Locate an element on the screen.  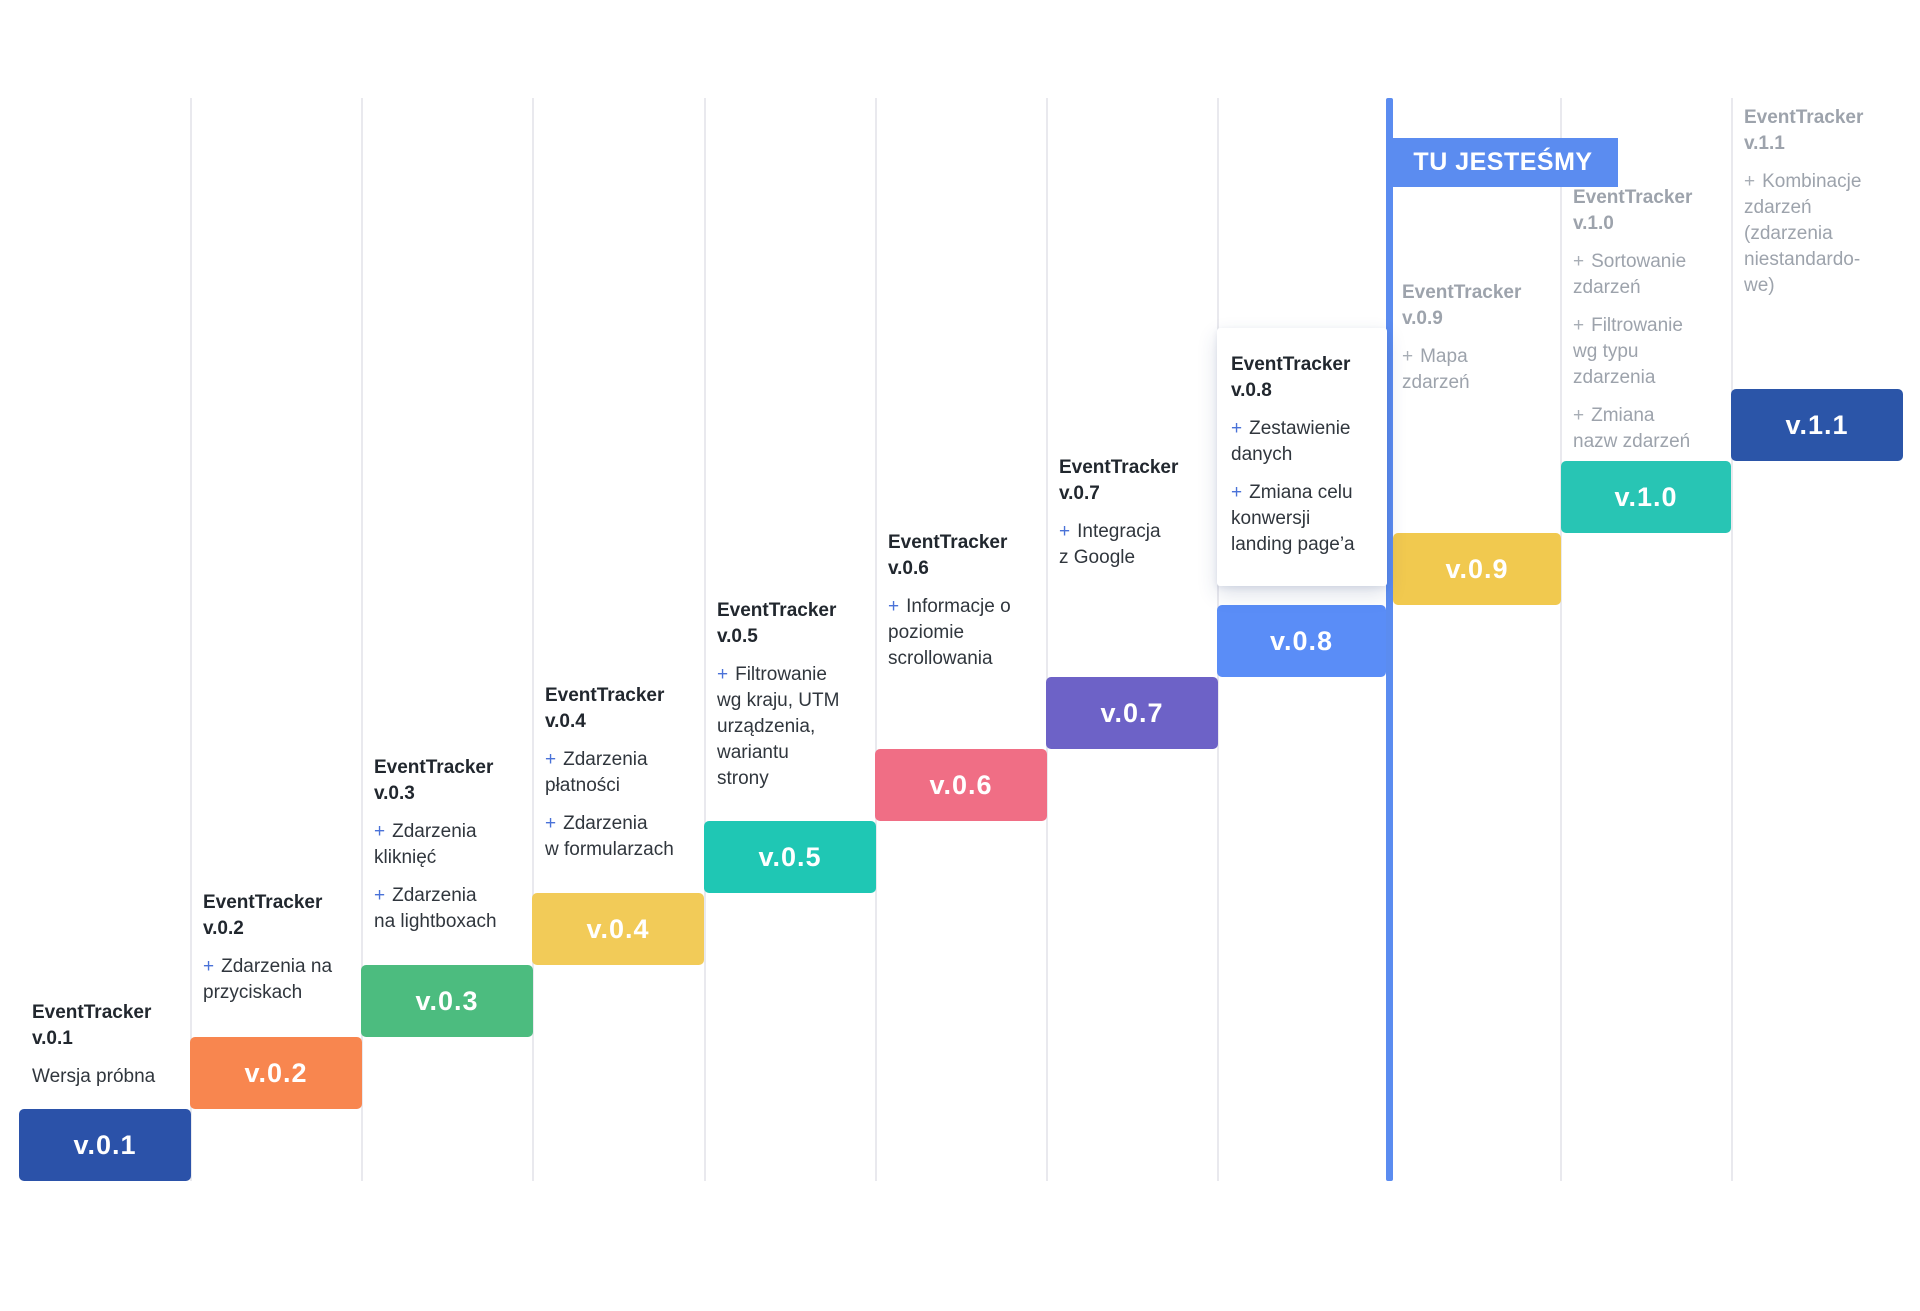
feature-item: + Zestawienie danych is located at coordinates (1291, 441).